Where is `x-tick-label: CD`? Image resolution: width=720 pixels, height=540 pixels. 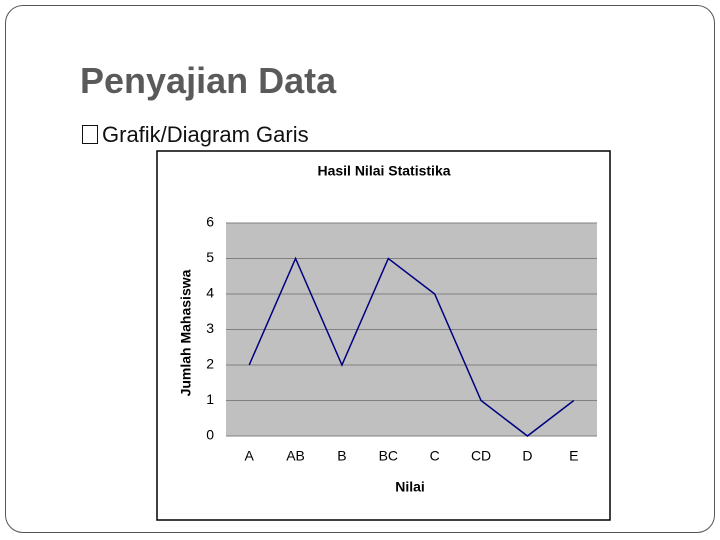
x-tick-label: CD is located at coordinates (481, 456).